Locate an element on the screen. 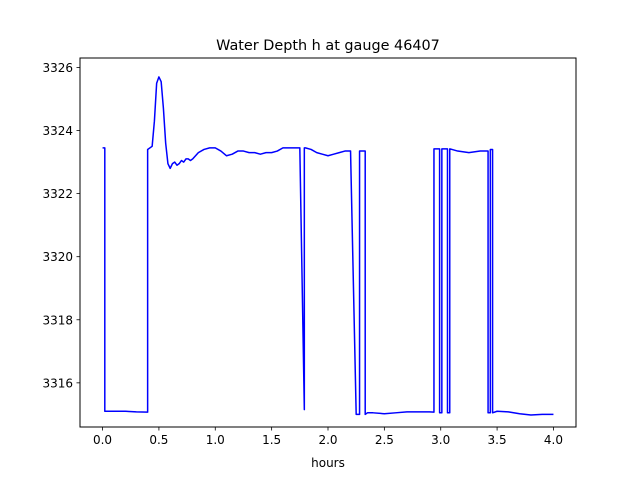 The width and height of the screenshot is (640, 480). x-axis-label: hours is located at coordinates (328, 463).